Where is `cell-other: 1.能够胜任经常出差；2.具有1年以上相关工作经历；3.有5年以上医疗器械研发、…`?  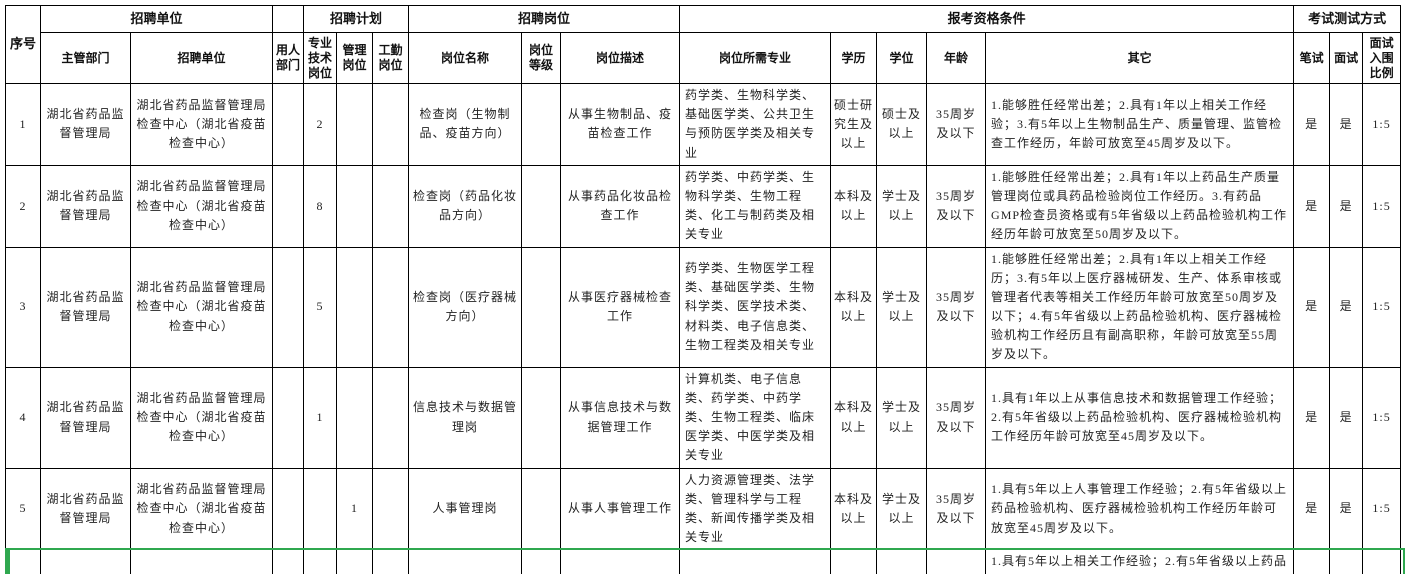 cell-other: 1.能够胜任经常出差；2.具有1年以上相关工作经历；3.有5年以上医疗器械研发、… is located at coordinates (1140, 307).